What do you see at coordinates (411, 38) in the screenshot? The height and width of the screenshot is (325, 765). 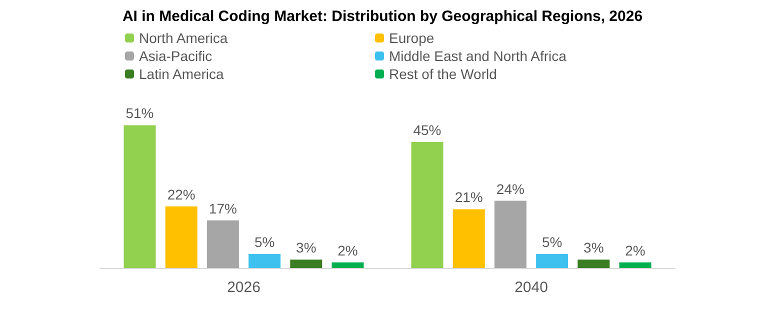 I see `legend-label: Europe` at bounding box center [411, 38].